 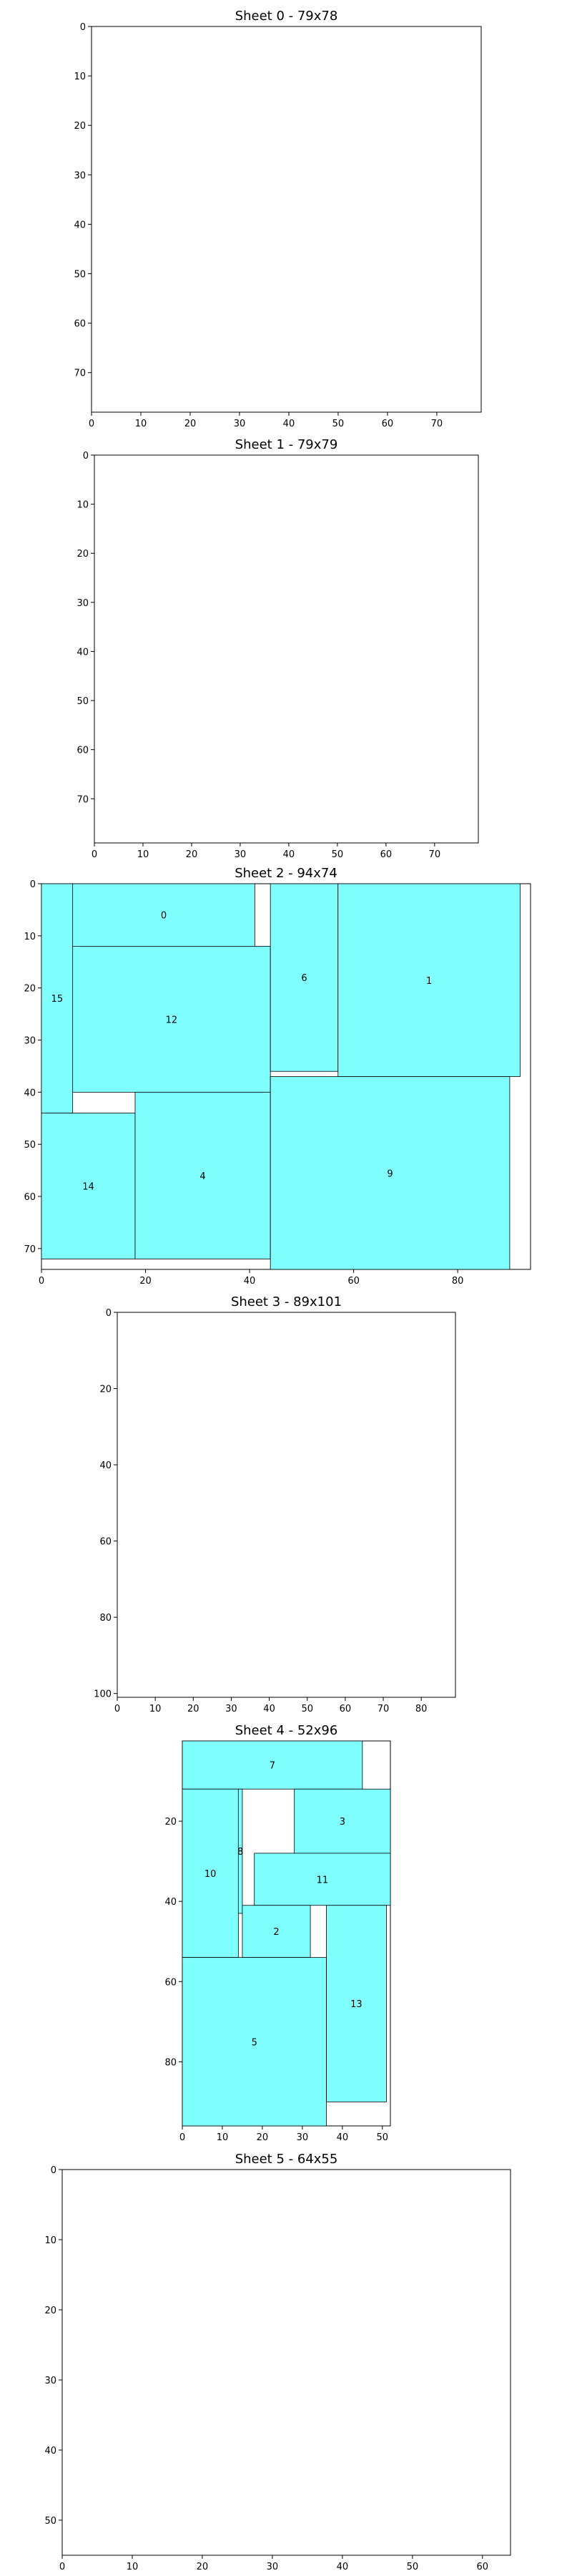 I want to click on sheet-5-title: Sheet 5 - 64x55, so click(x=286, y=2159).